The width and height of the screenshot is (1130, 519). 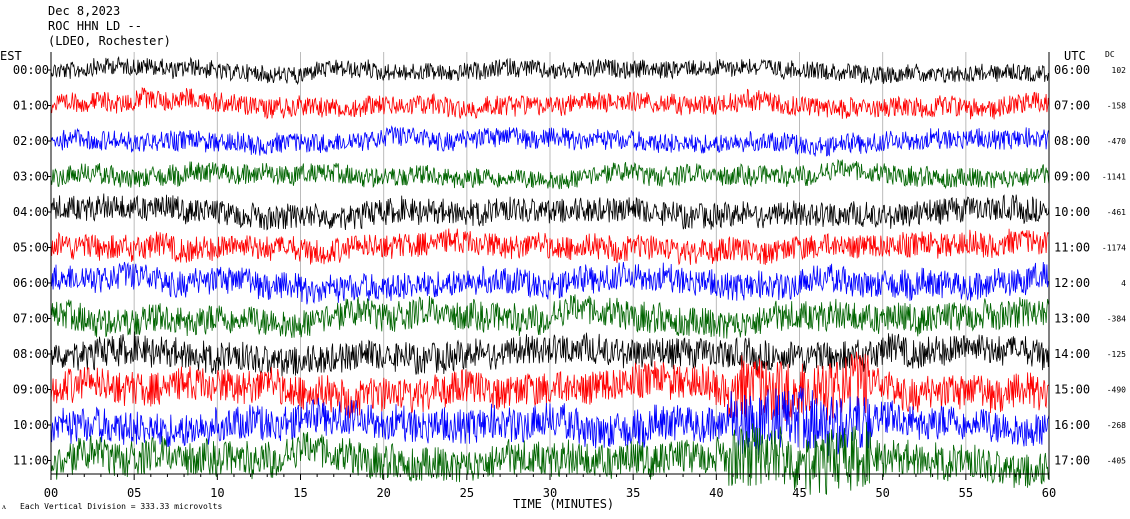 What do you see at coordinates (1072, 106) in the screenshot?
I see `utc-row-label: 07:00` at bounding box center [1072, 106].